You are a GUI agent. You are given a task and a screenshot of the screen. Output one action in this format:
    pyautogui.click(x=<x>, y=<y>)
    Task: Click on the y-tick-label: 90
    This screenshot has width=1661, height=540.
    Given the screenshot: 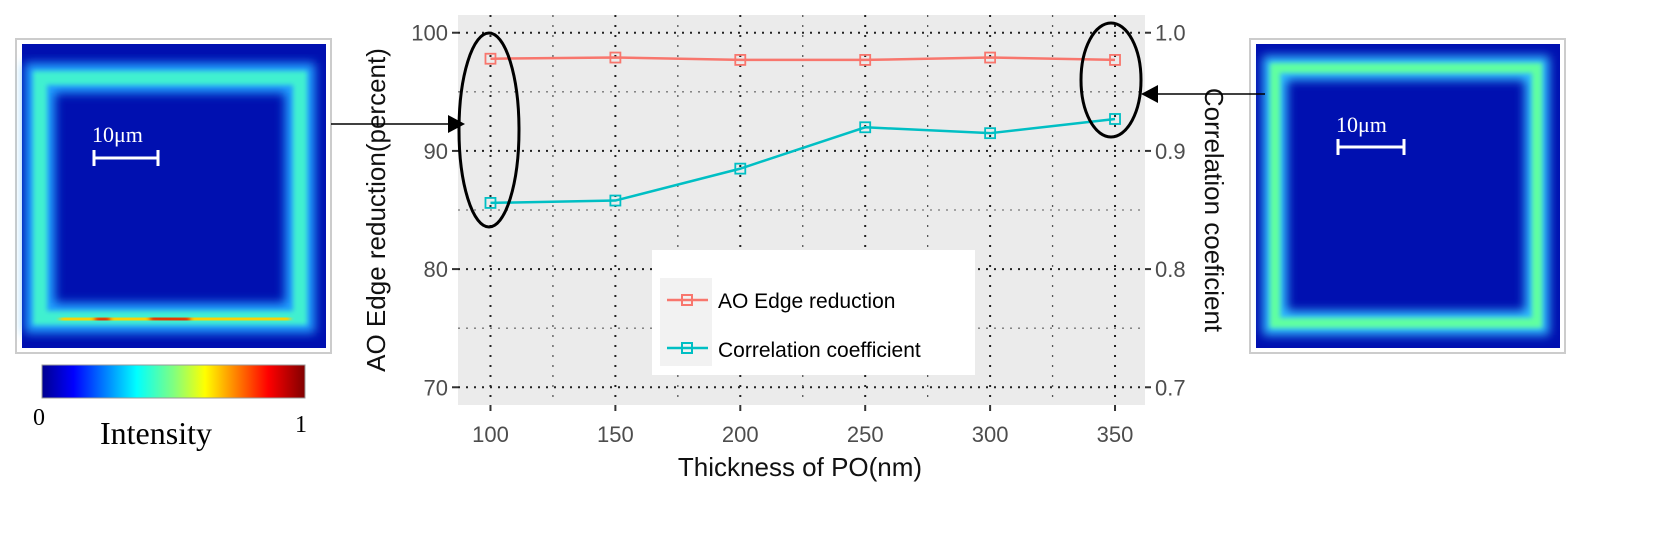 What is the action you would take?
    pyautogui.click(x=436, y=151)
    